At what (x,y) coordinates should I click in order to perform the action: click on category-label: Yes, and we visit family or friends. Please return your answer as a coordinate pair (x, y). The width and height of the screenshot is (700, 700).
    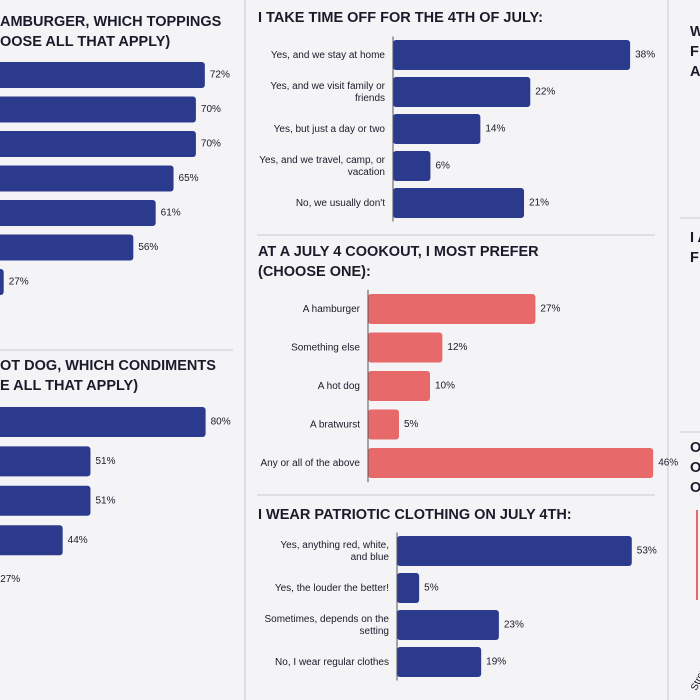
    Looking at the image, I should click on (327, 92).